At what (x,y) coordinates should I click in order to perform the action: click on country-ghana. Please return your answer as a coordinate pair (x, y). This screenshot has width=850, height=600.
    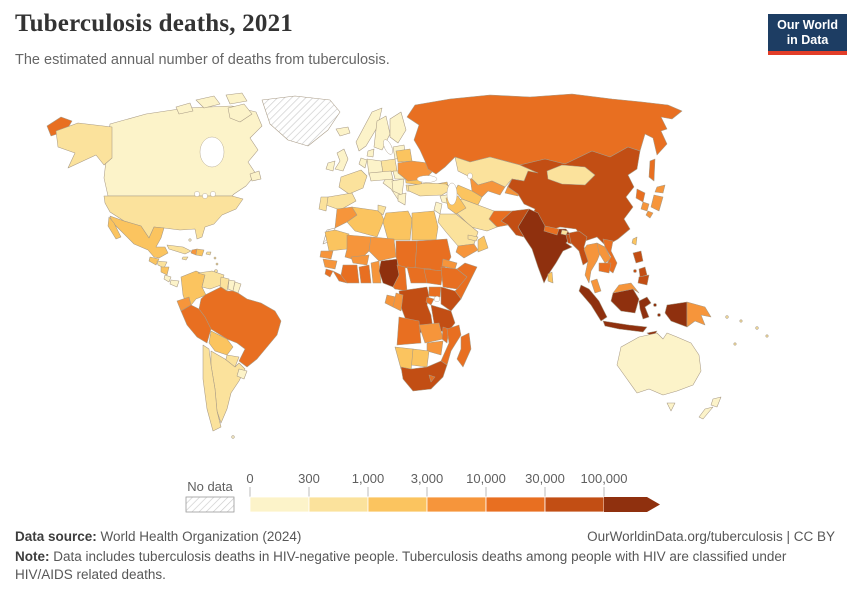
    Looking at the image, I should click on (365, 274).